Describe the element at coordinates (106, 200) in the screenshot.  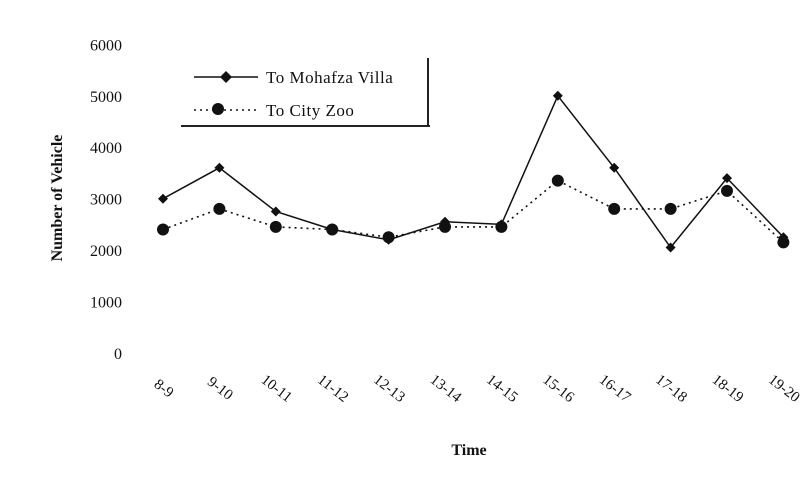
I see `y-tick-label: 3000` at that location.